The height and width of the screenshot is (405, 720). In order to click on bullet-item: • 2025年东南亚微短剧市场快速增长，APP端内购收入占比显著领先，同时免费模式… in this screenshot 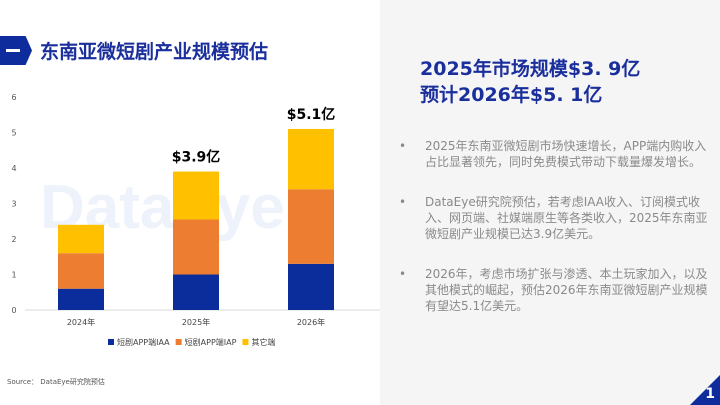, I will do `click(552, 154)`.